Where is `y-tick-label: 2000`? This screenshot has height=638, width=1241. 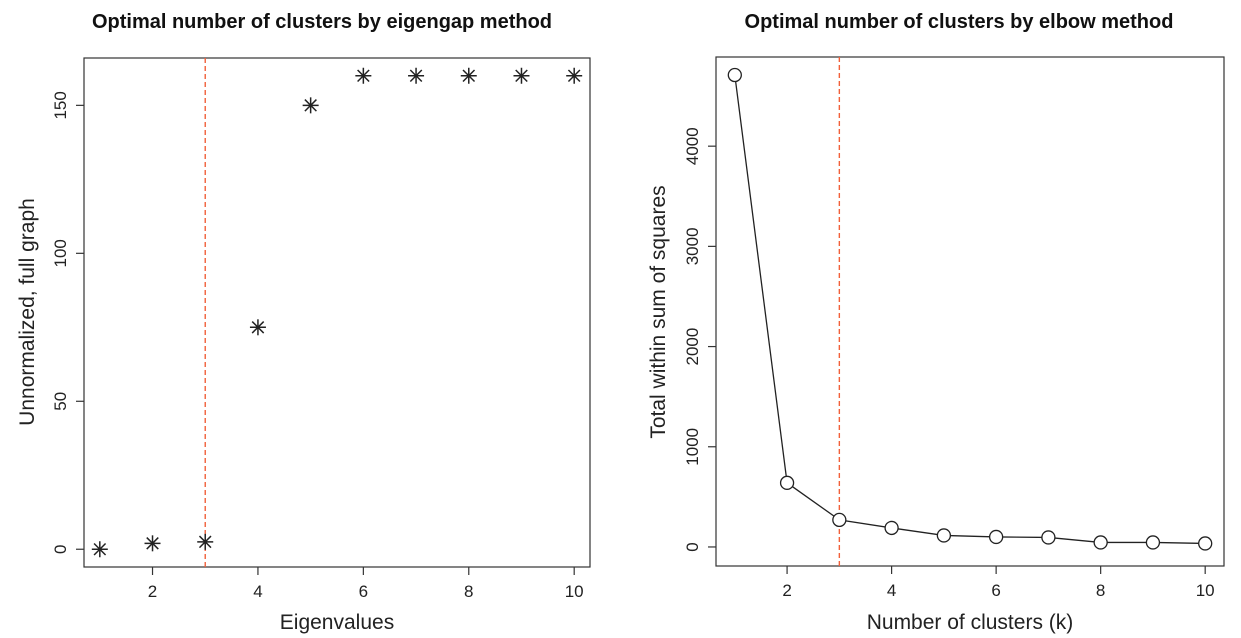 y-tick-label: 2000 is located at coordinates (692, 347).